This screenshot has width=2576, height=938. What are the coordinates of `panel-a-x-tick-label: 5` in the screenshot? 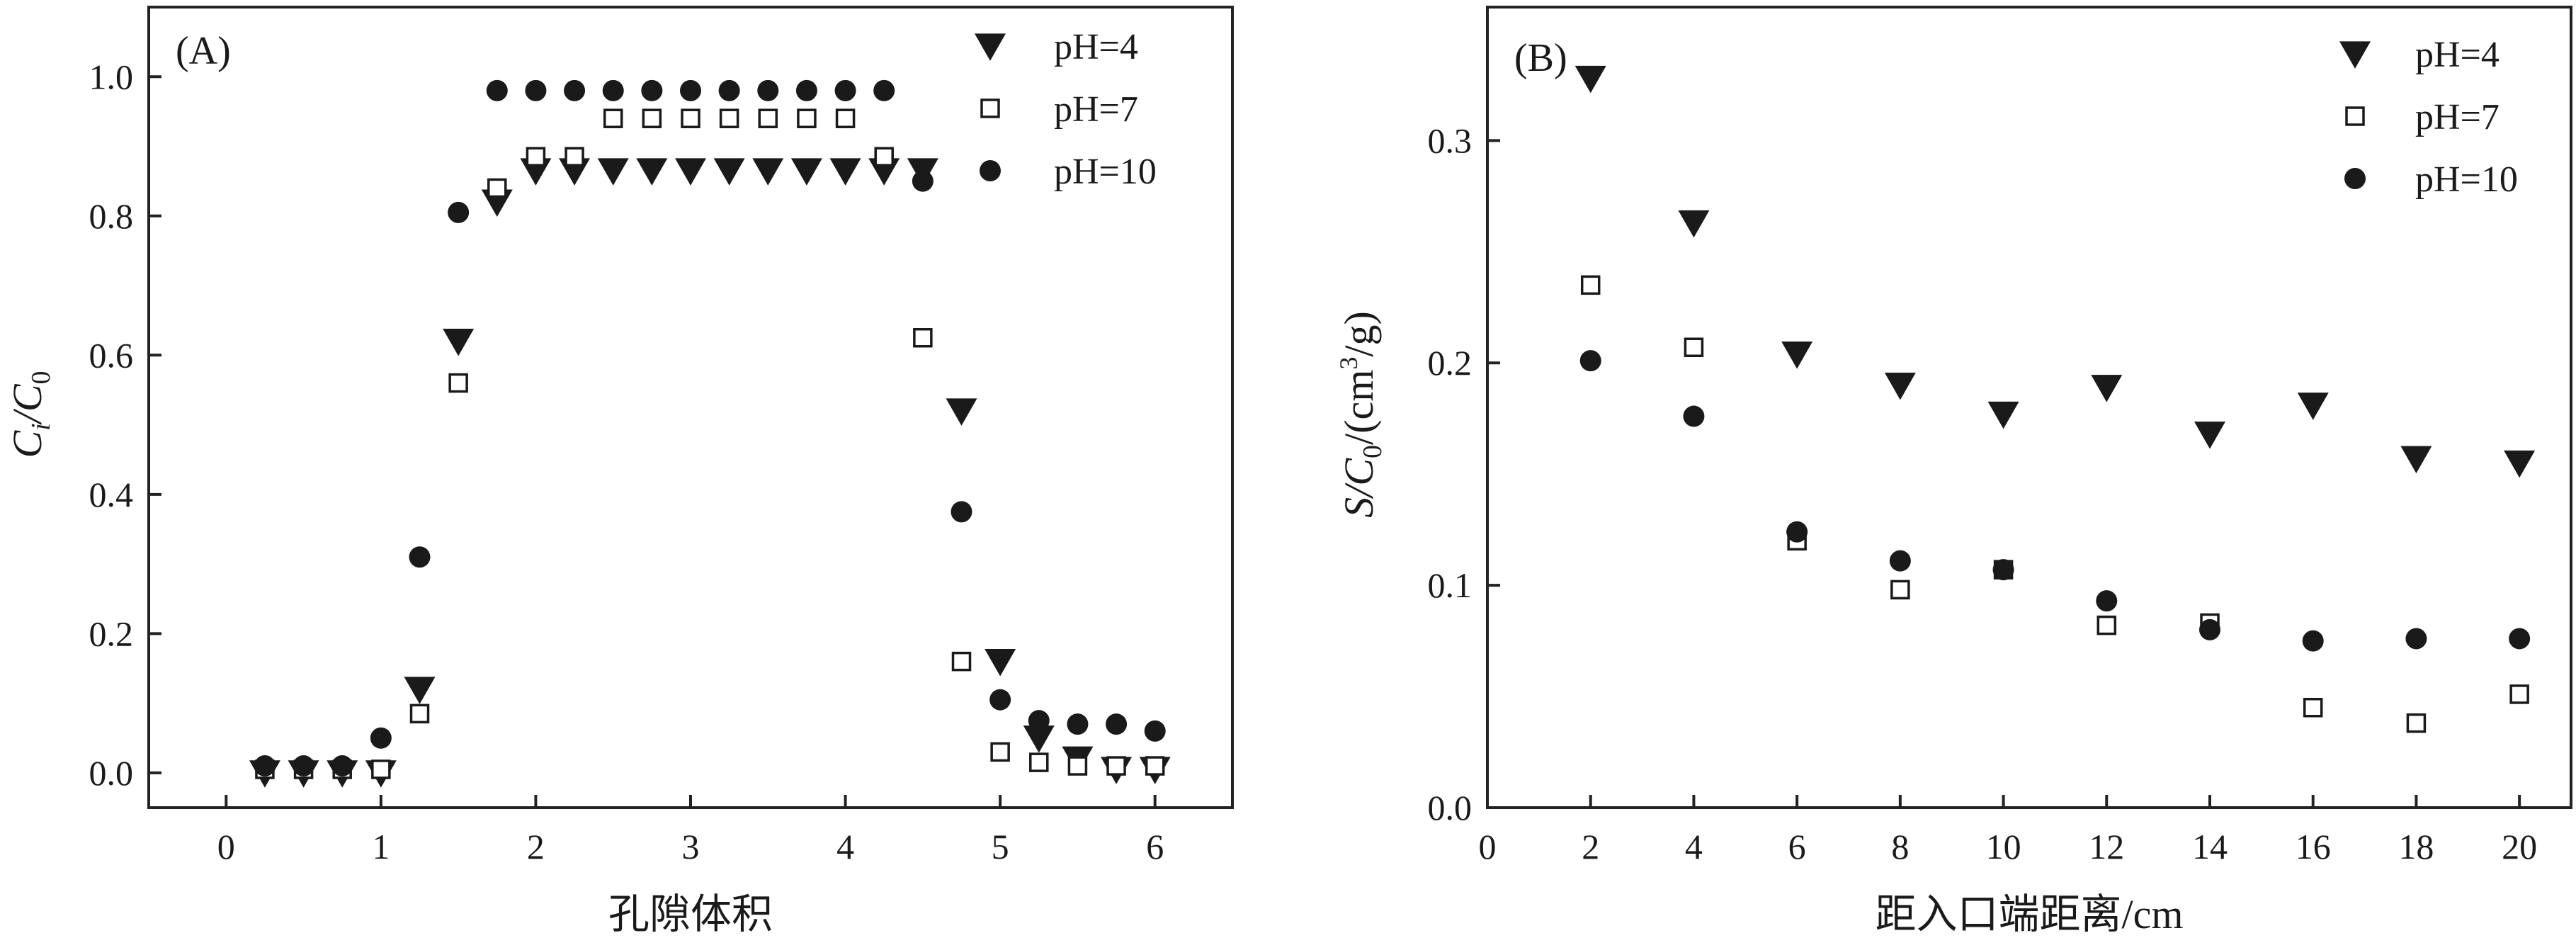 It's located at (1000, 847).